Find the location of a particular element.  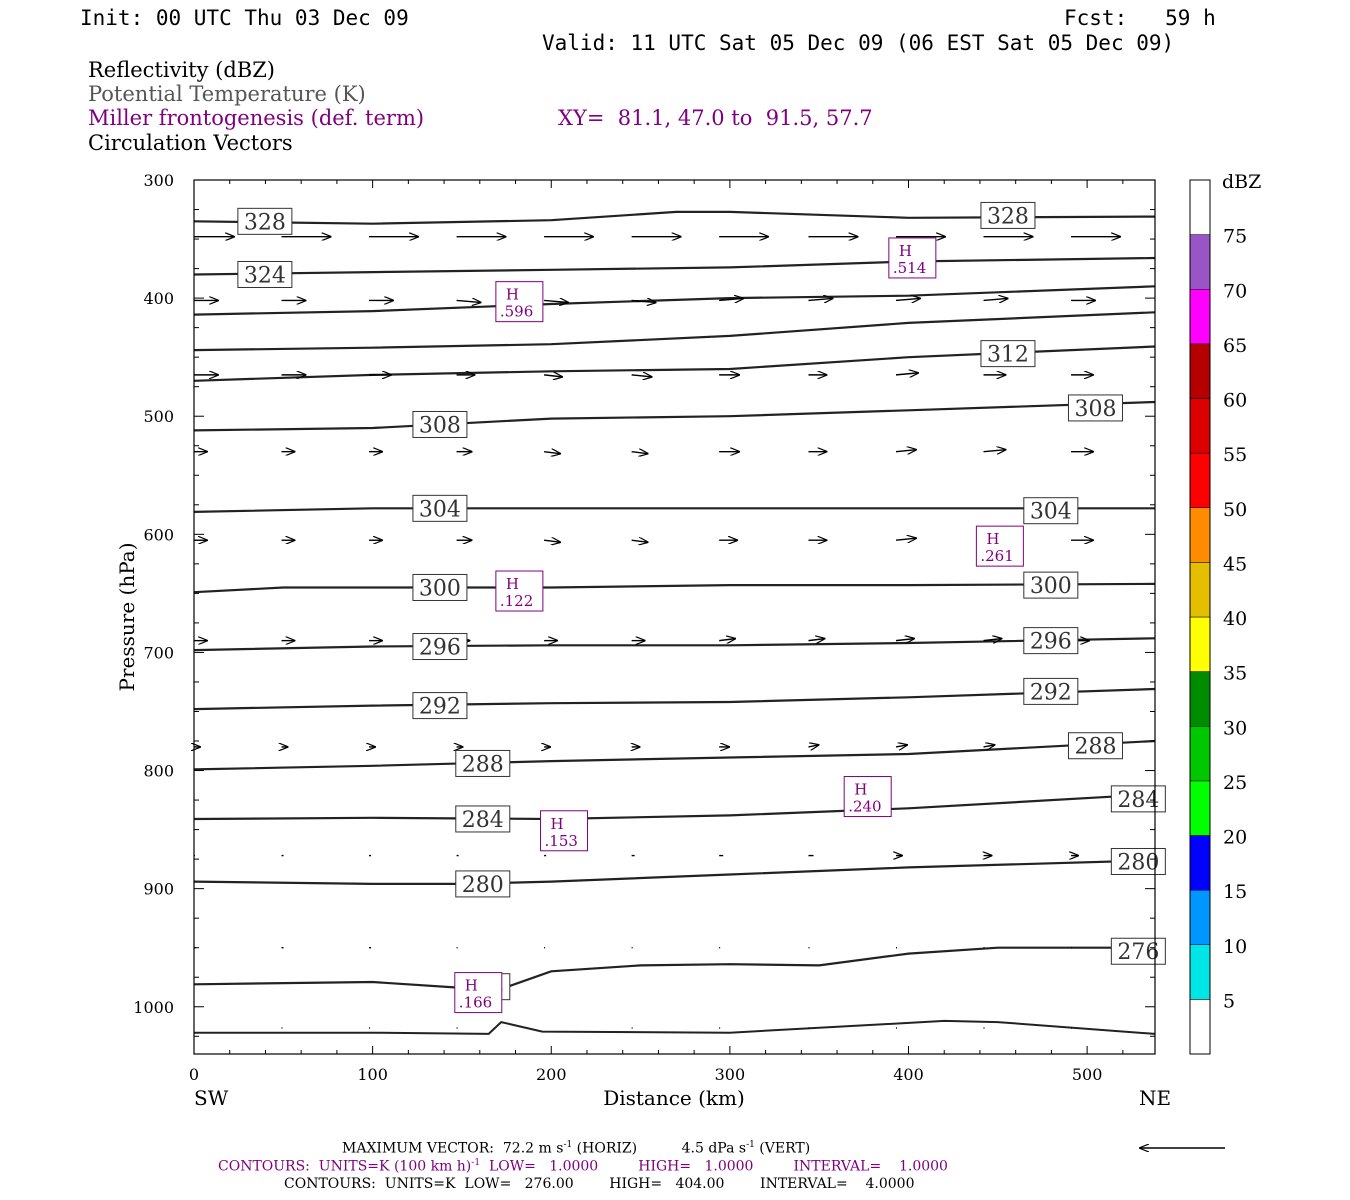

contour-label: 300 is located at coordinates (440, 588).